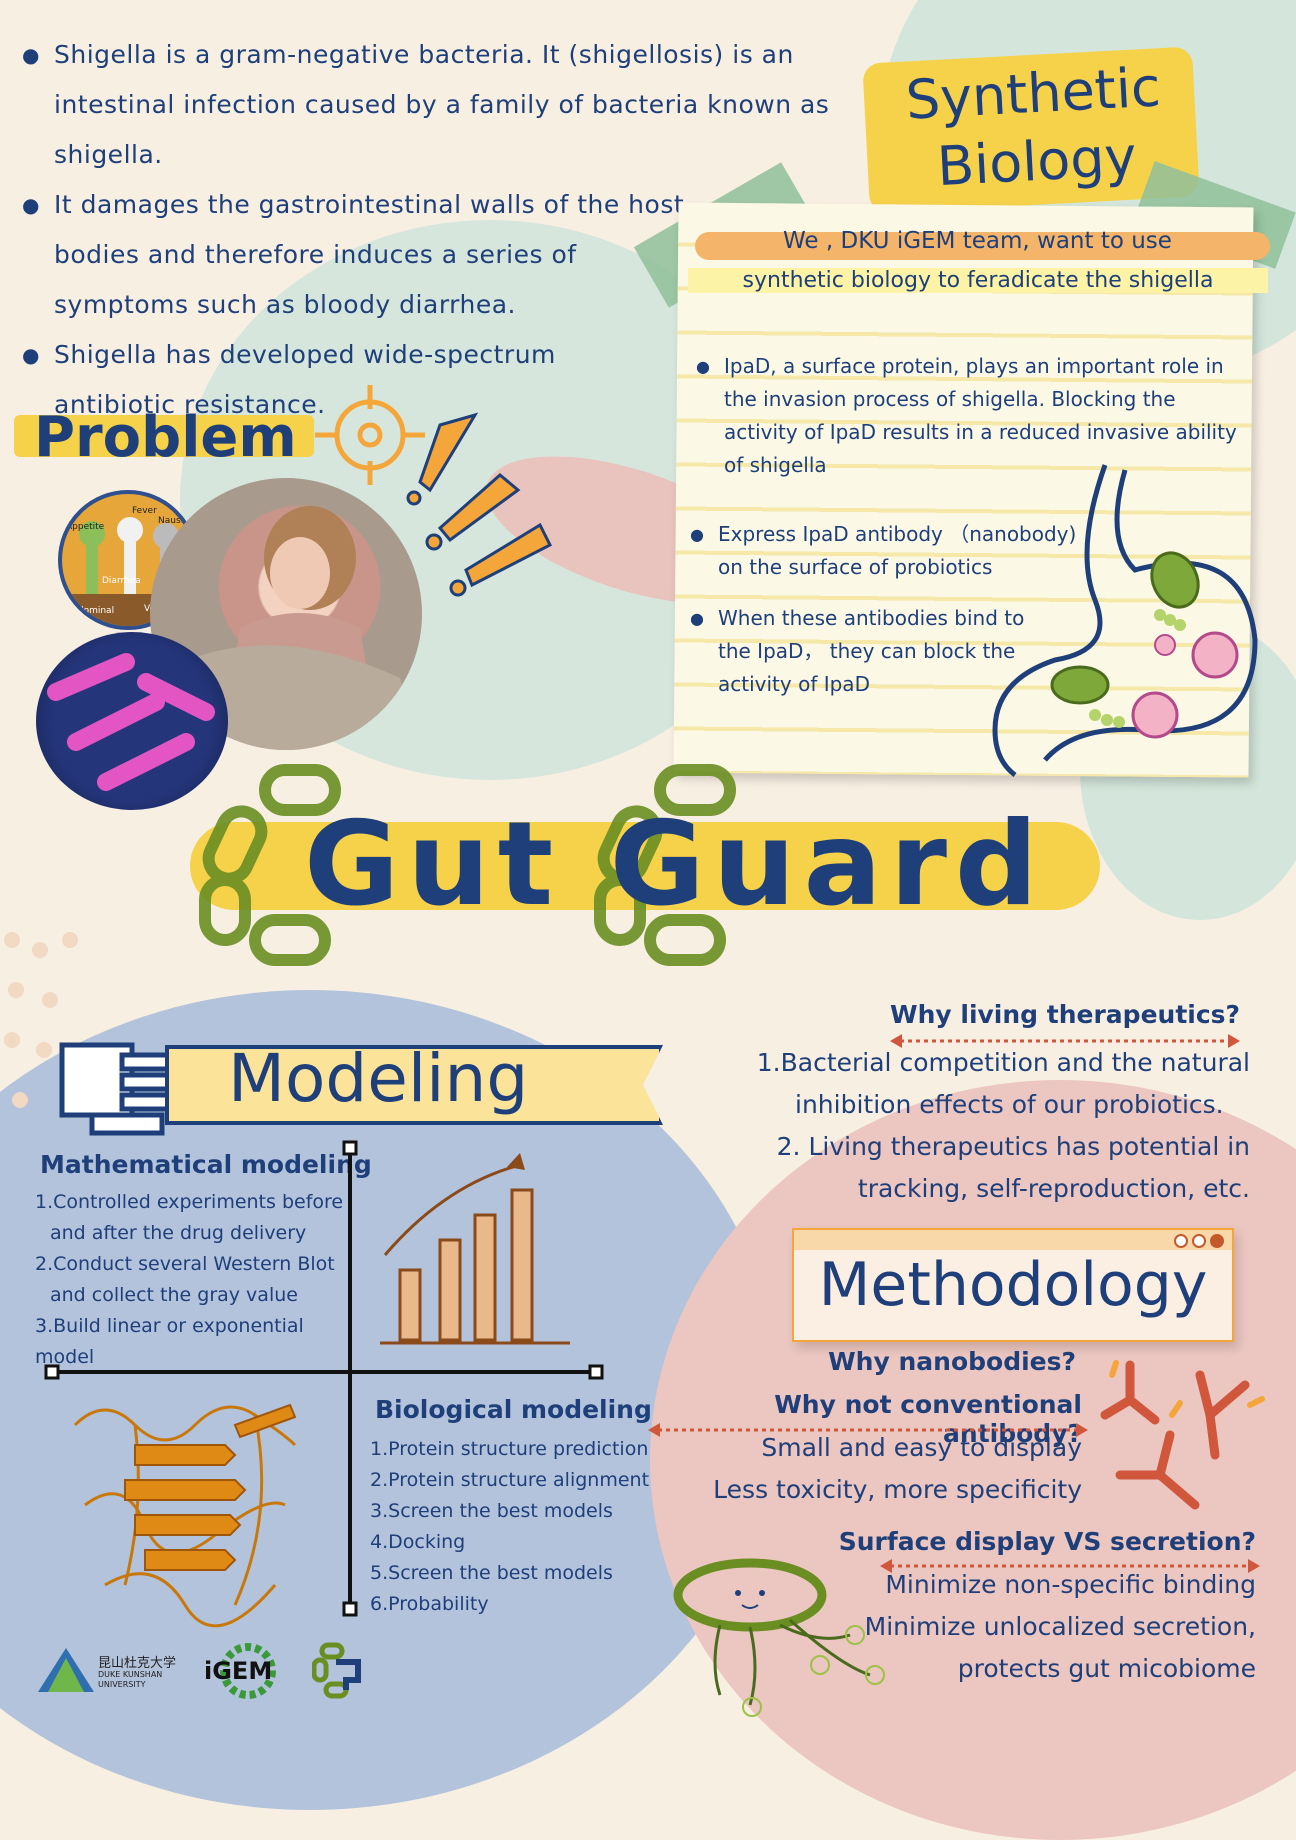  I want to click on methodology-a4: Minimize unlocalized secretion,, so click(1060, 1626).